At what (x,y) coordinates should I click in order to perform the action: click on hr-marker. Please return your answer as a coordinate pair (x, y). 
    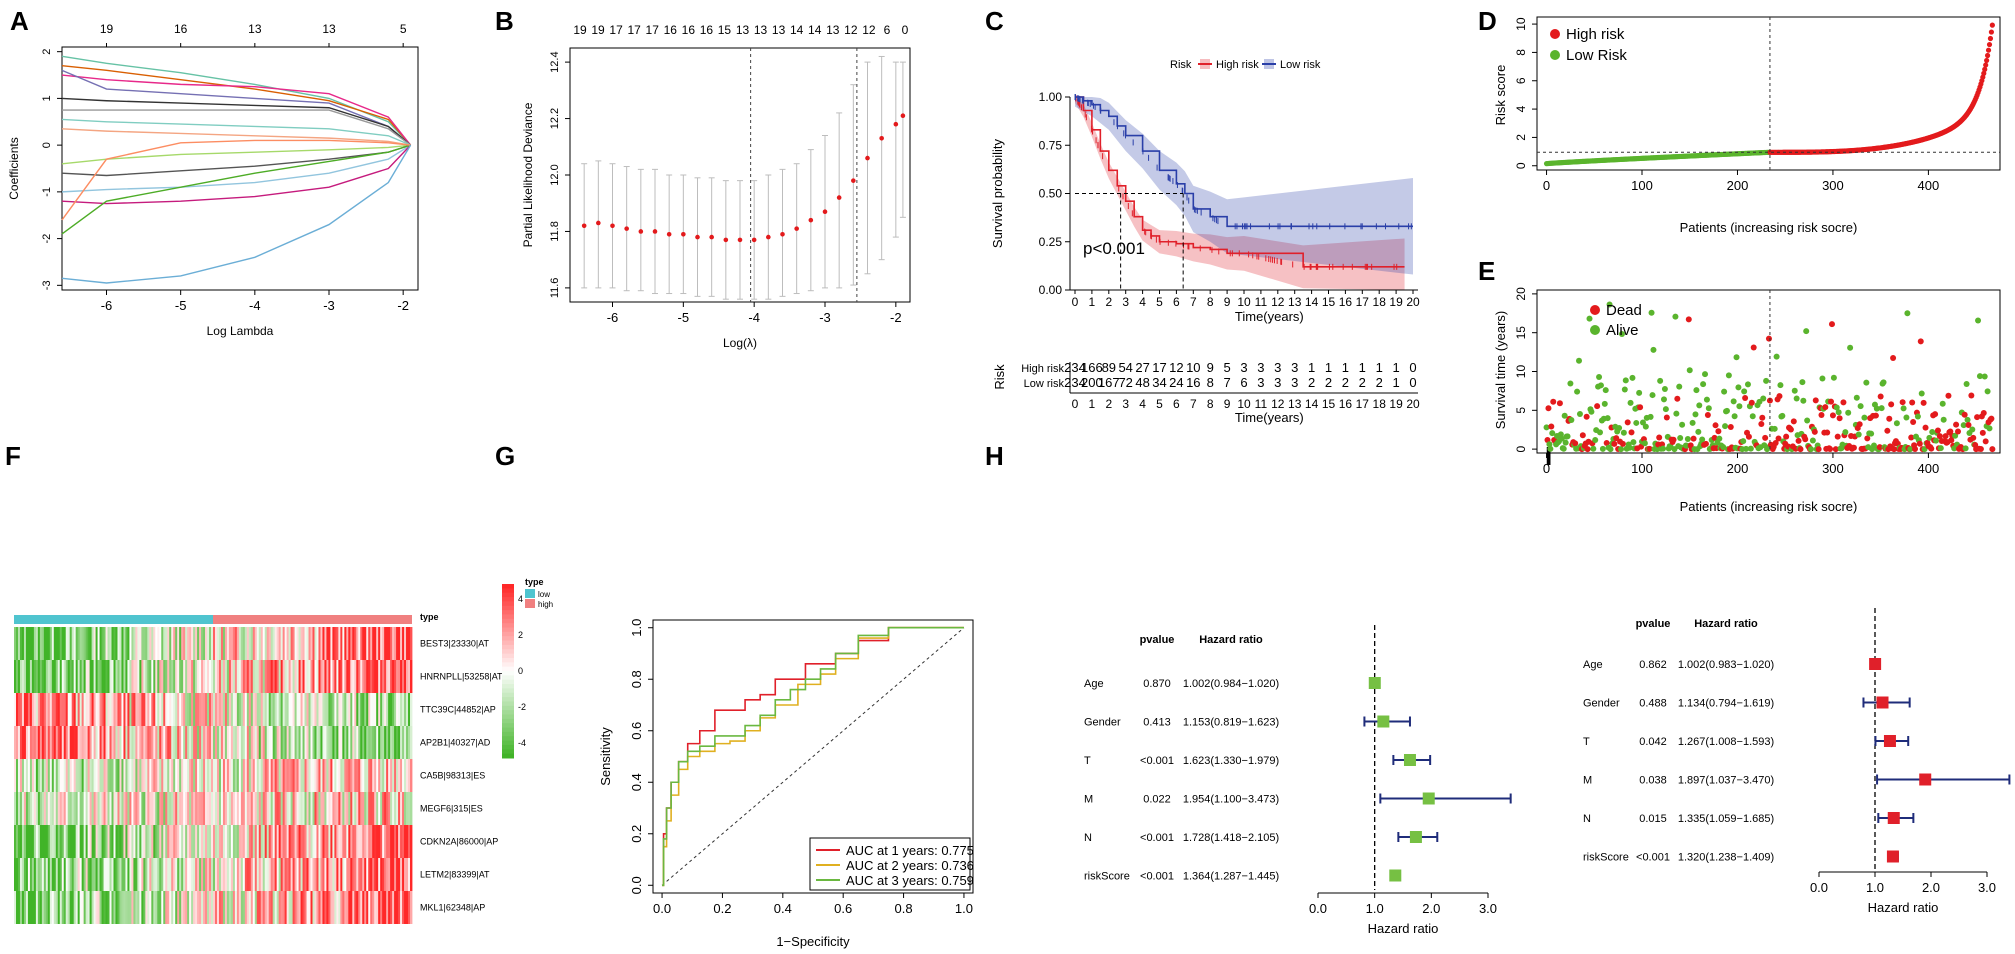
    Looking at the image, I should click on (1383, 721).